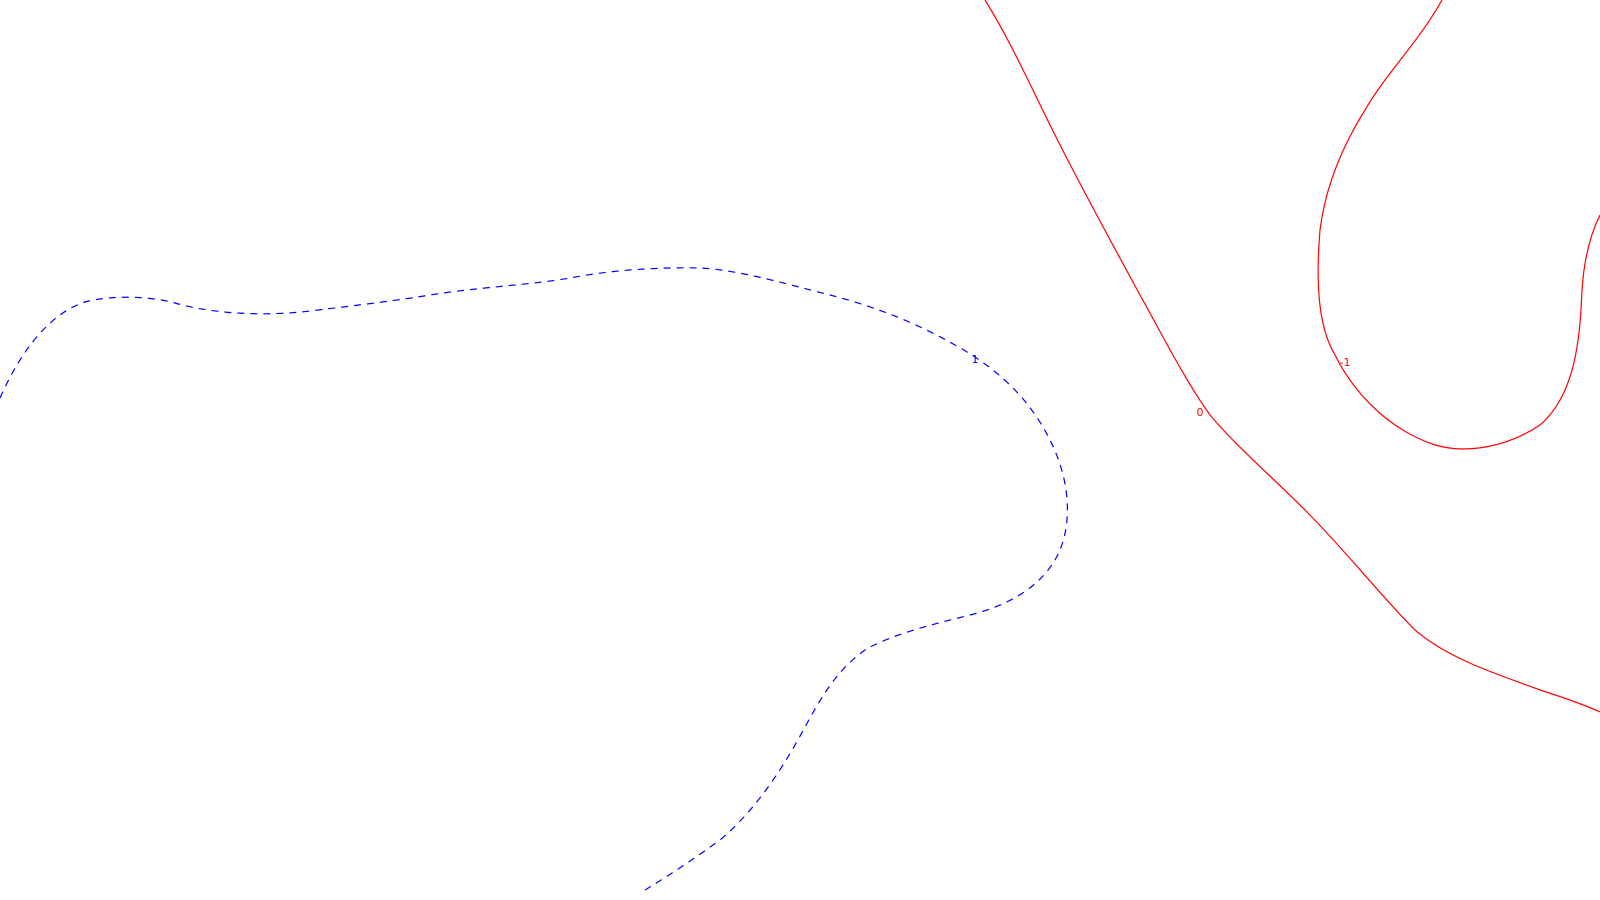  What do you see at coordinates (1345, 362) in the screenshot?
I see `contour-label-level-minus-1: -1` at bounding box center [1345, 362].